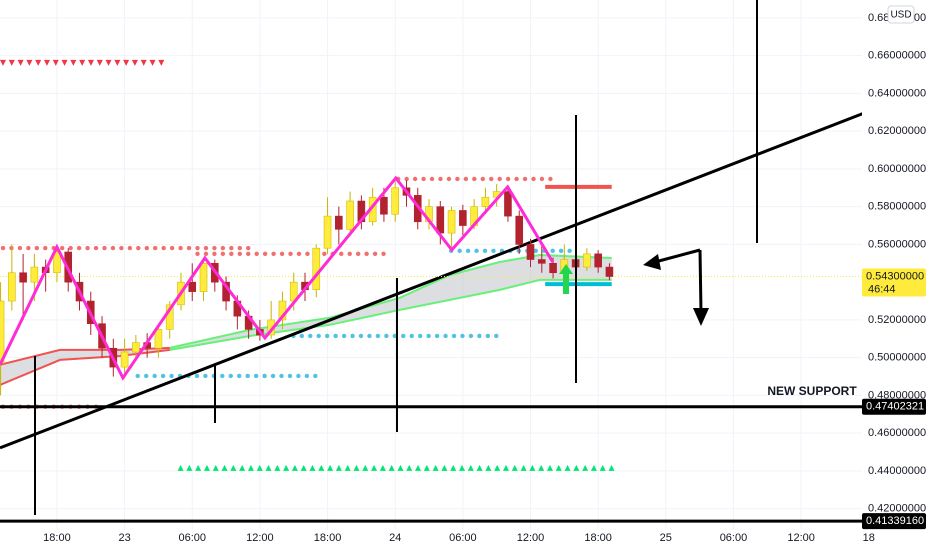 This screenshot has height=550, width=932. What do you see at coordinates (897, 169) in the screenshot?
I see `y-tick-label: 0.60000000` at bounding box center [897, 169].